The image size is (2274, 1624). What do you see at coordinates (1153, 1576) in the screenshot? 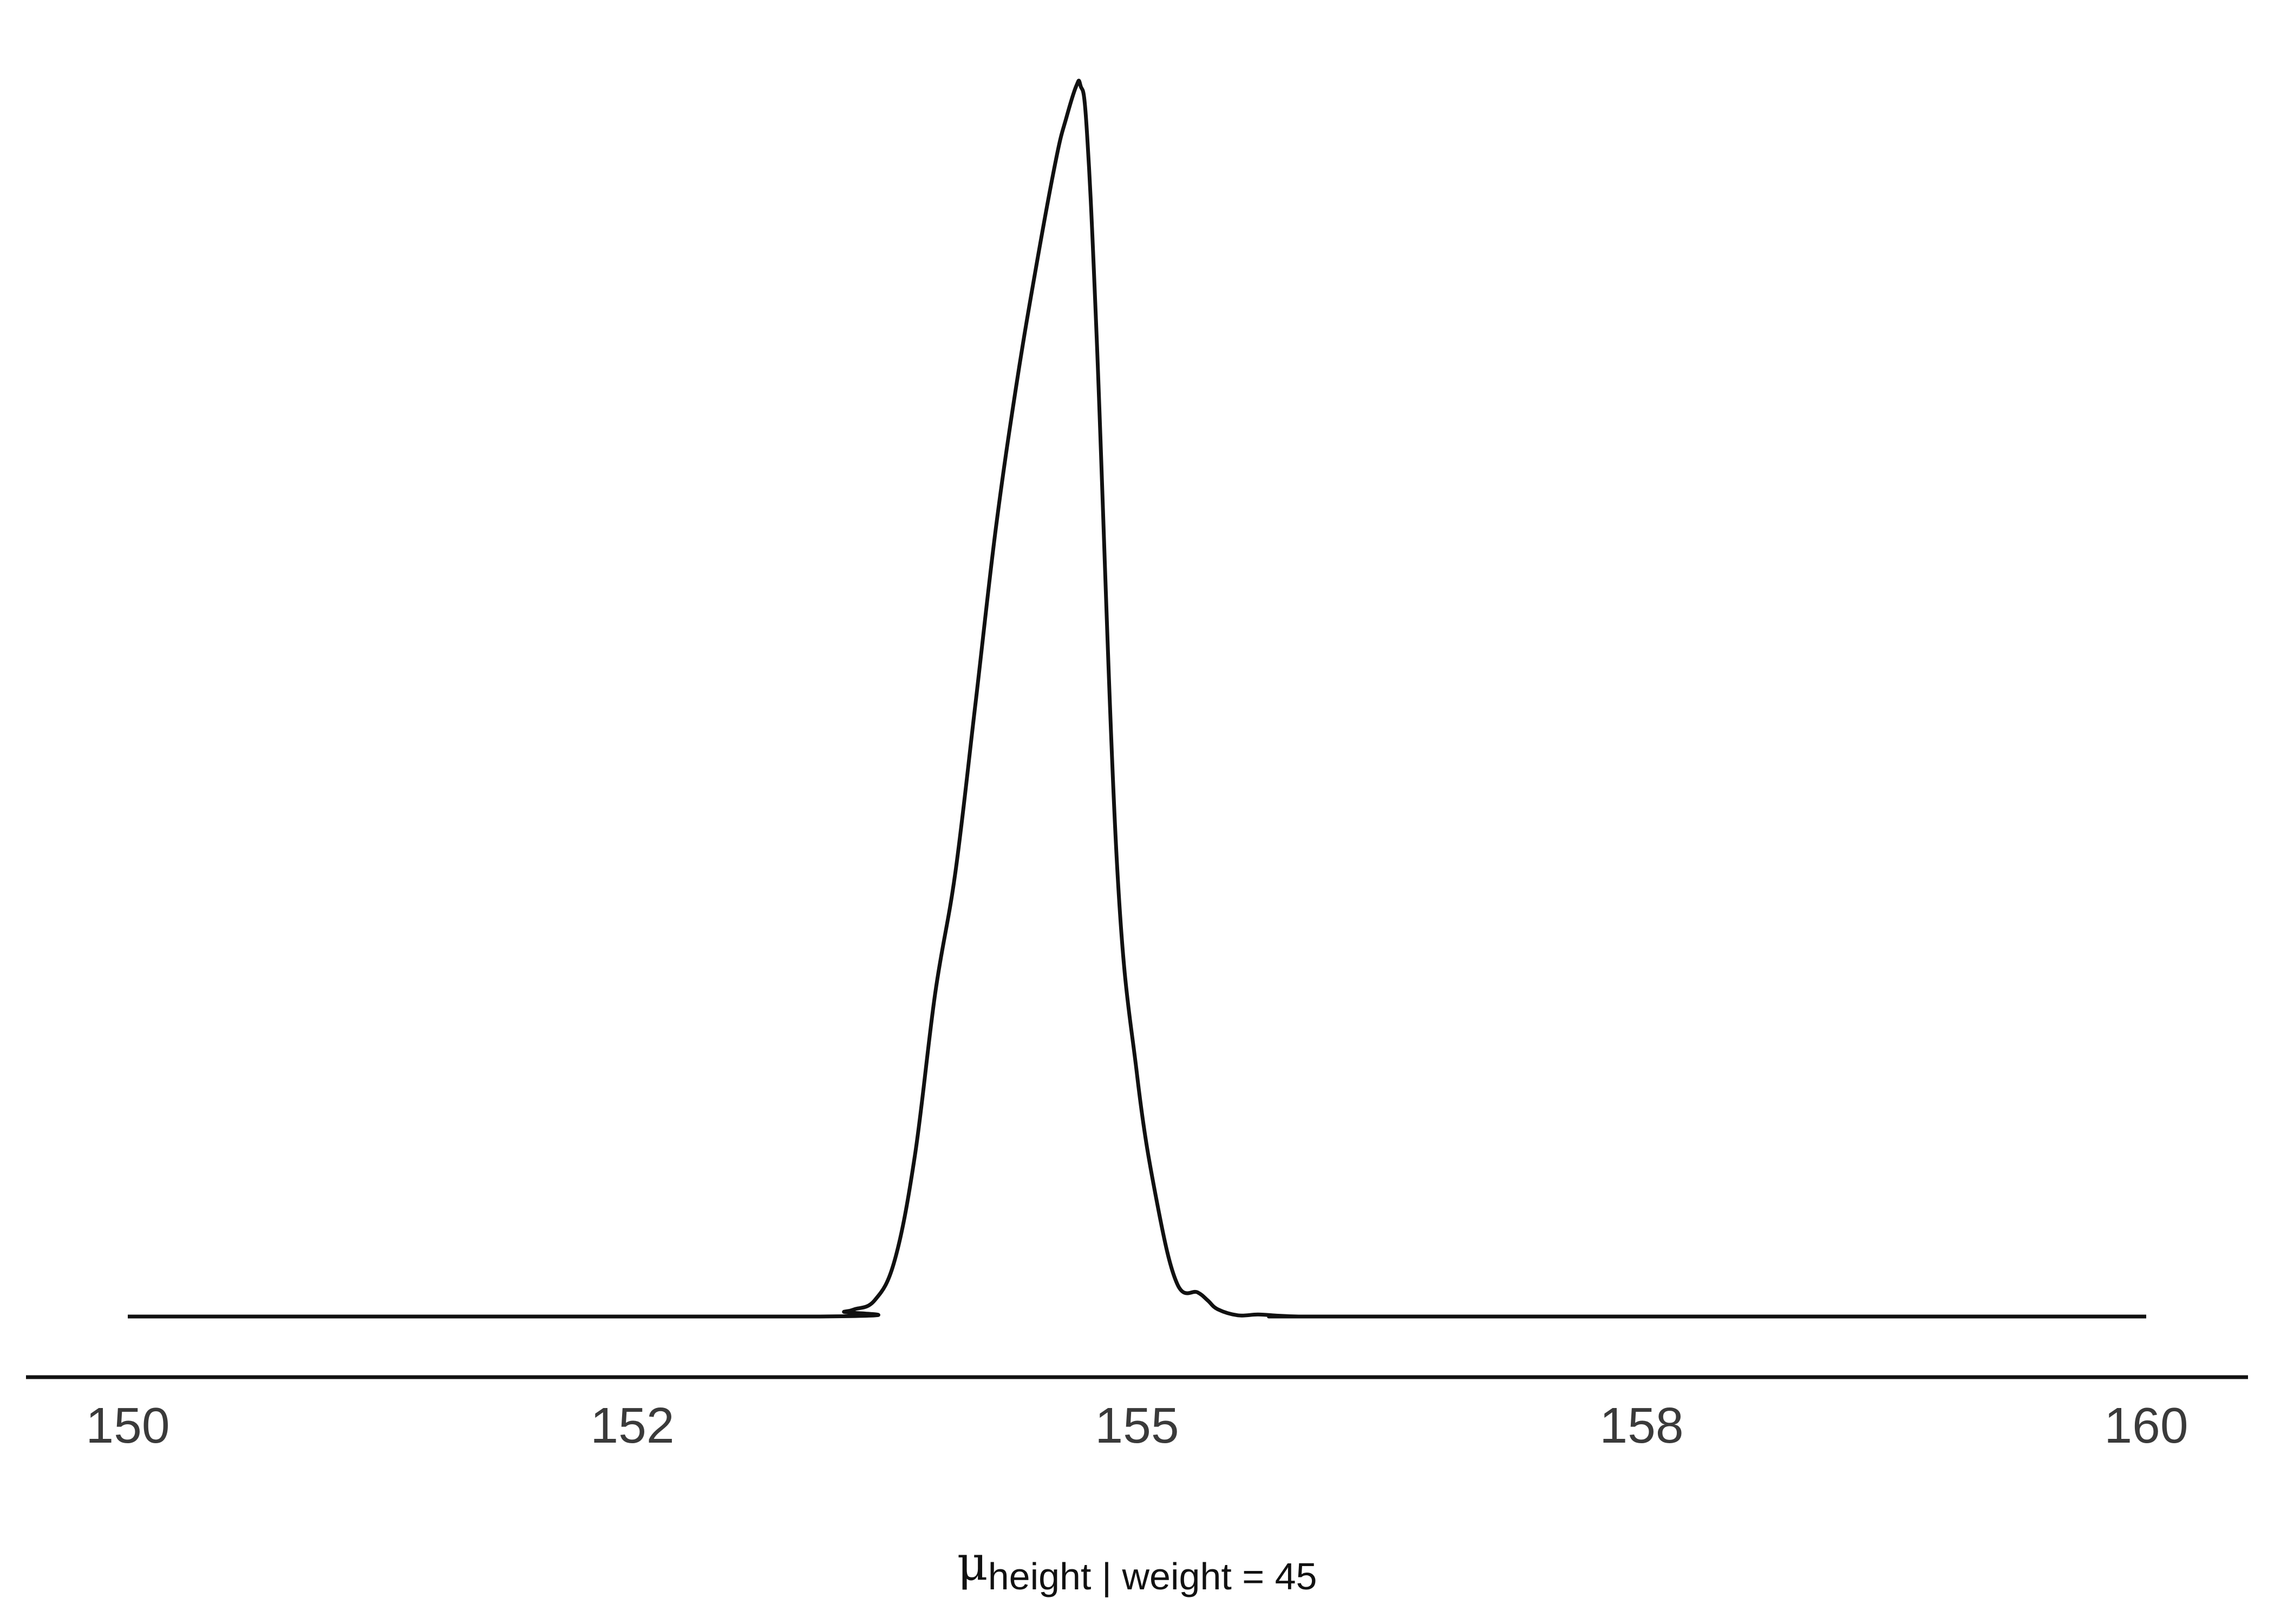
I see `x-axis-label-subscript: height | weight = 45` at bounding box center [1153, 1576].